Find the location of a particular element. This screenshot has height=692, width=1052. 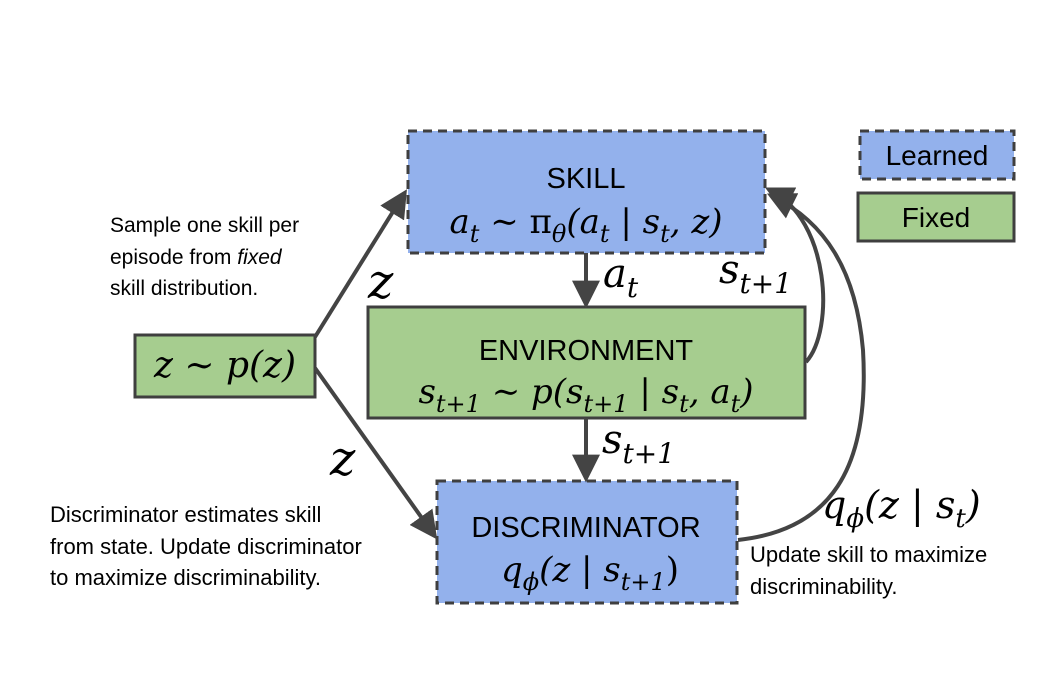

environment-box is located at coordinates (586, 362).